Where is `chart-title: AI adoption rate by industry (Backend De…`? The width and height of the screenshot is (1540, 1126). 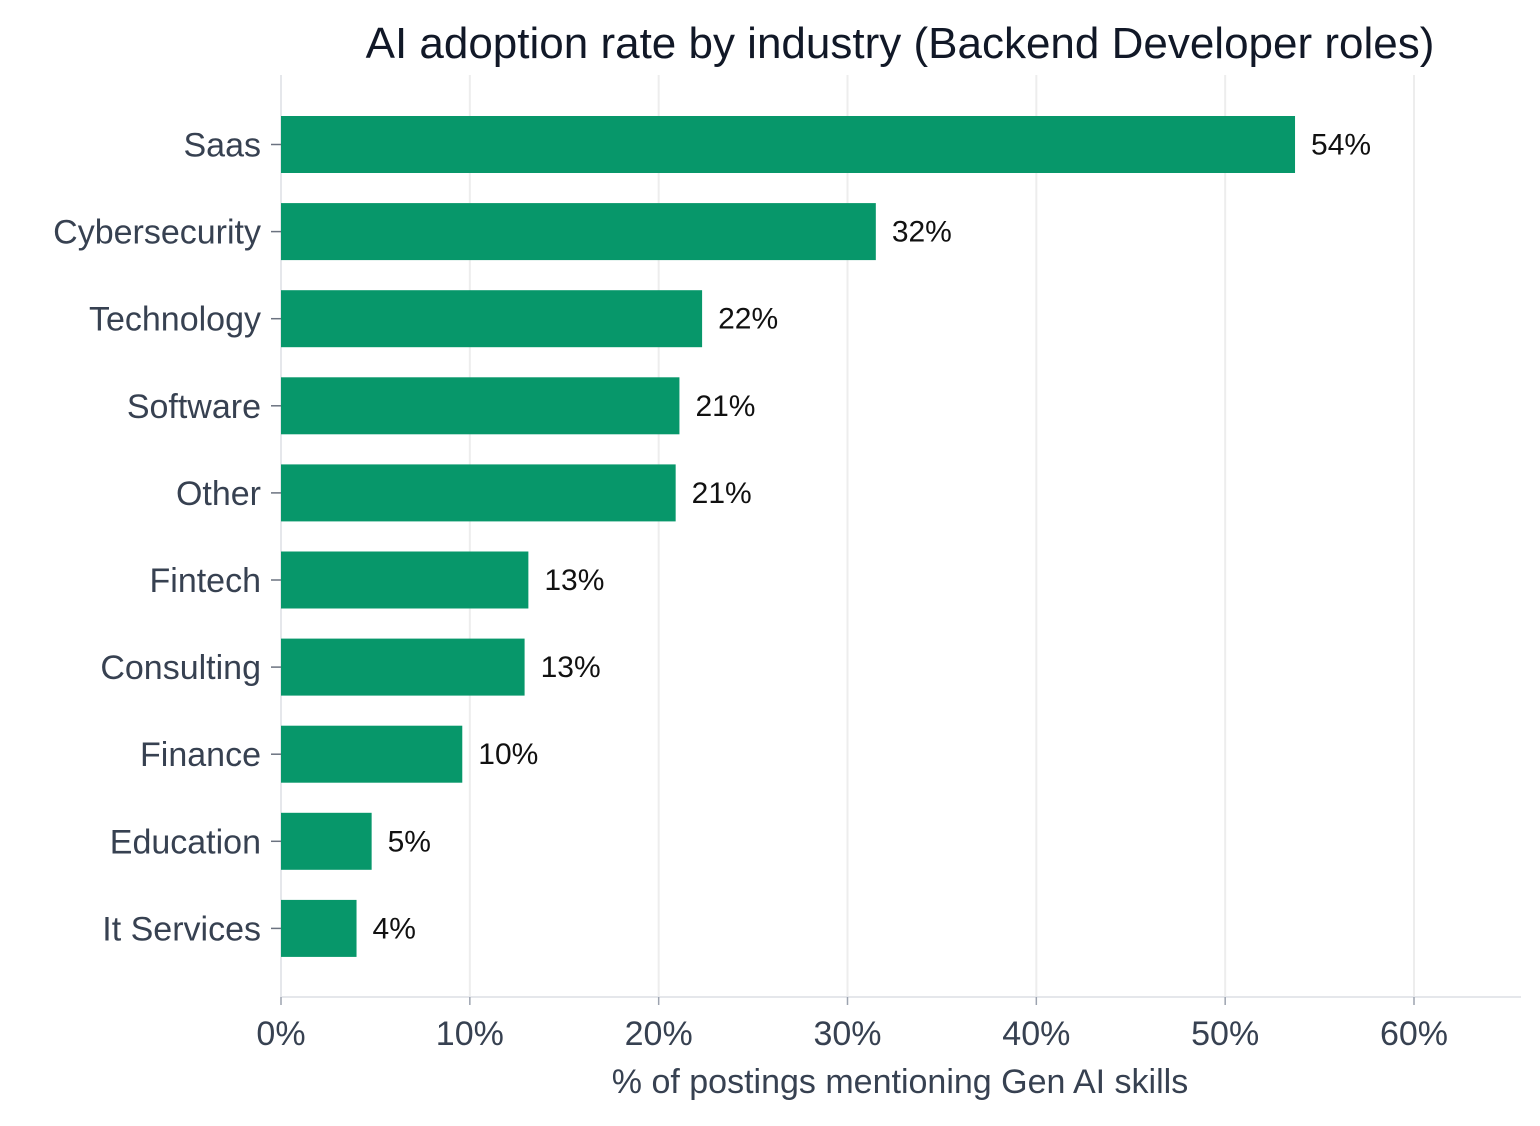 chart-title: AI adoption rate by industry (Backend De… is located at coordinates (900, 43).